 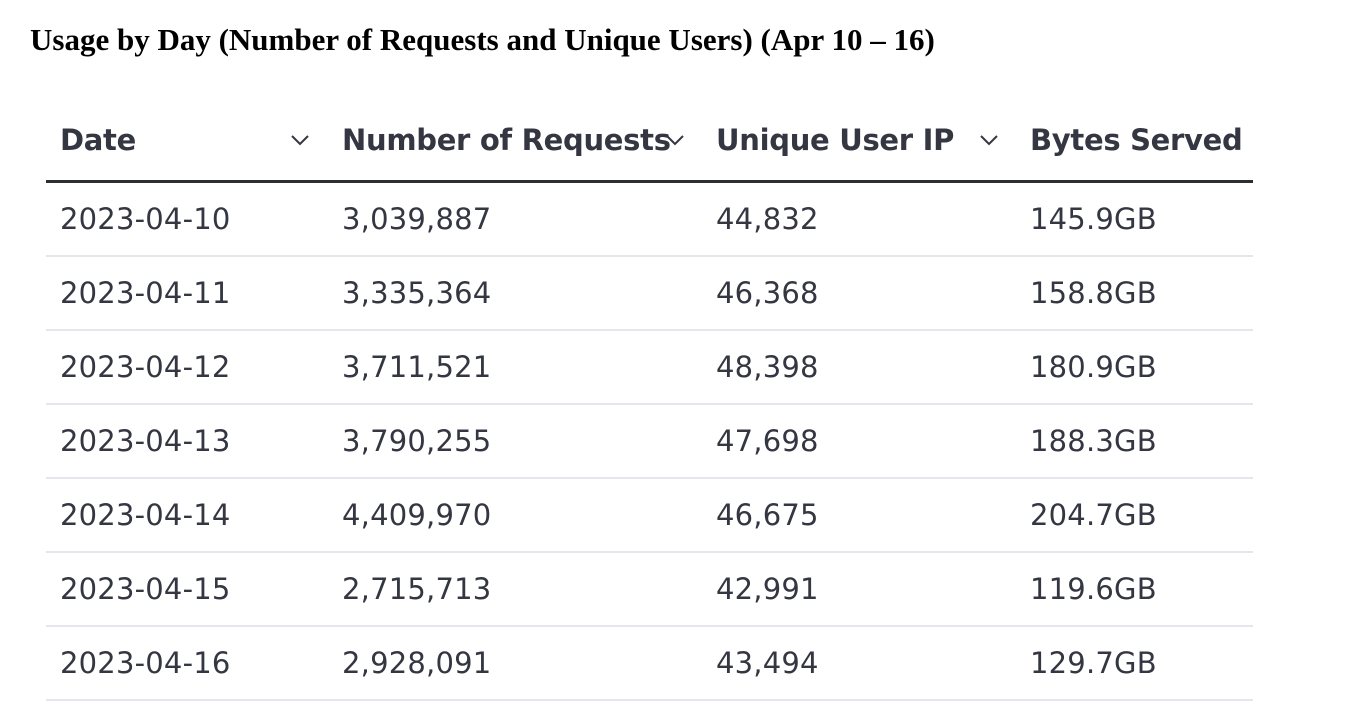 I want to click on cell-date: 2023-04-16, so click(x=145, y=663).